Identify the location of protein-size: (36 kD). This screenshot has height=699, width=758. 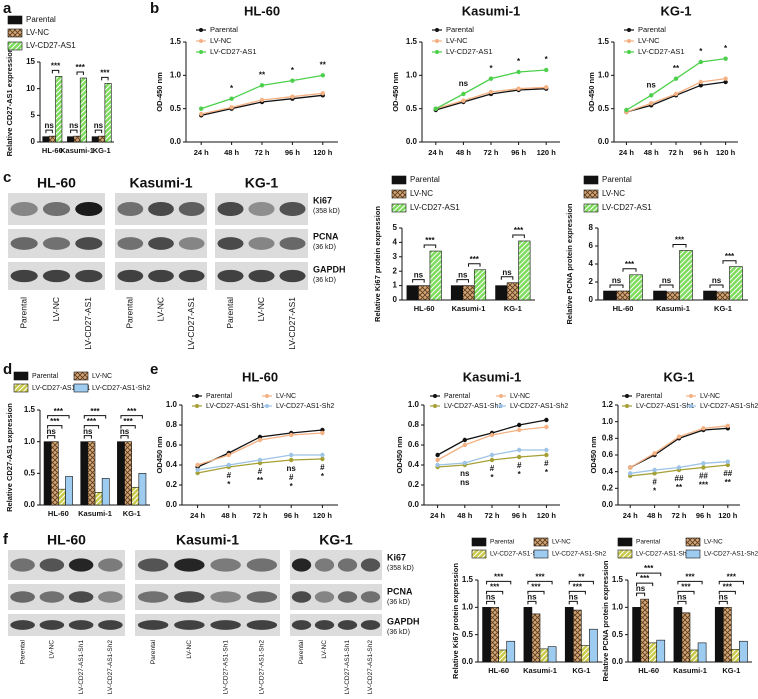
(398, 632).